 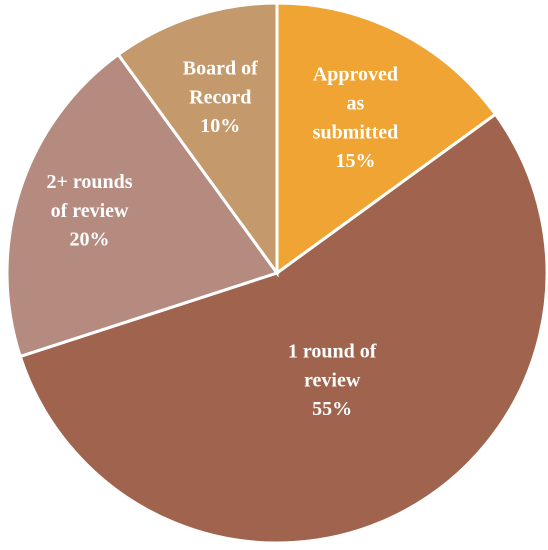 I want to click on label-line: Board of, so click(x=220, y=68).